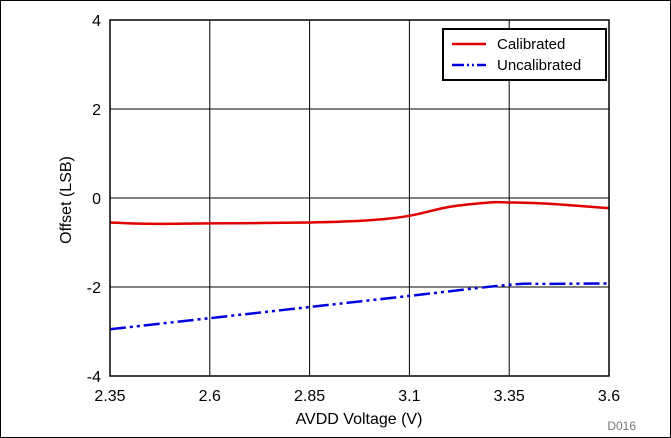 This screenshot has width=671, height=438. Describe the element at coordinates (357, 396) in the screenshot. I see `x-tick-labels: 2.35 2.6 2.85 3.1 3.35 3.6` at that location.